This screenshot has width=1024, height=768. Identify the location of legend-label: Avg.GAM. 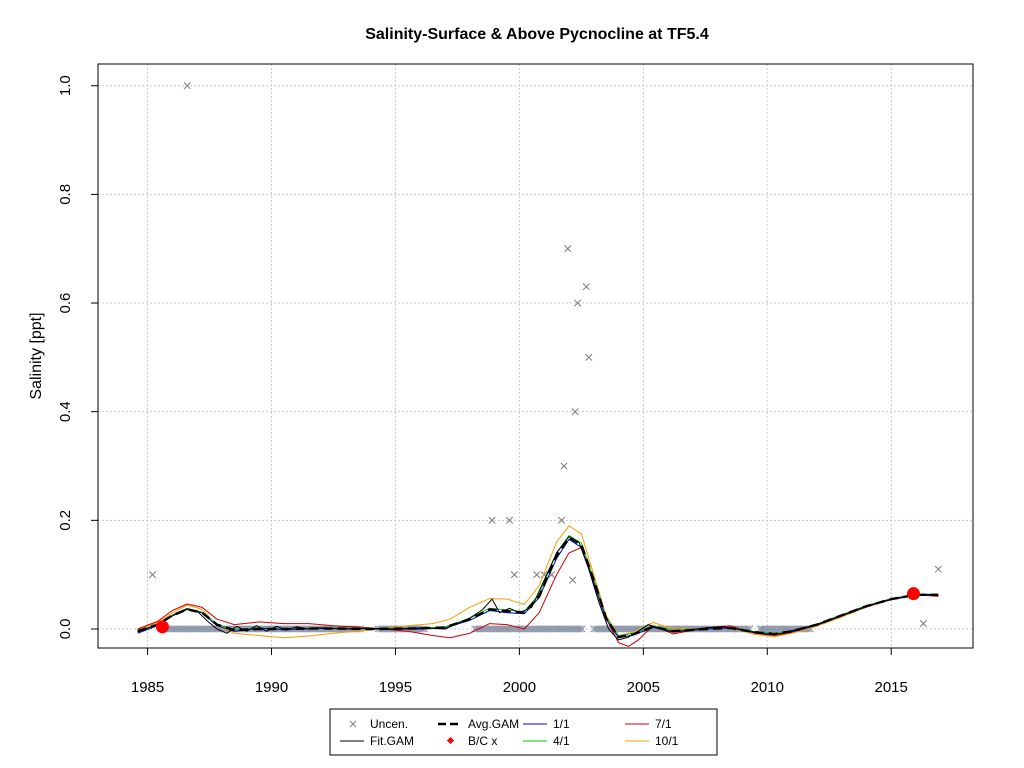
(493, 724).